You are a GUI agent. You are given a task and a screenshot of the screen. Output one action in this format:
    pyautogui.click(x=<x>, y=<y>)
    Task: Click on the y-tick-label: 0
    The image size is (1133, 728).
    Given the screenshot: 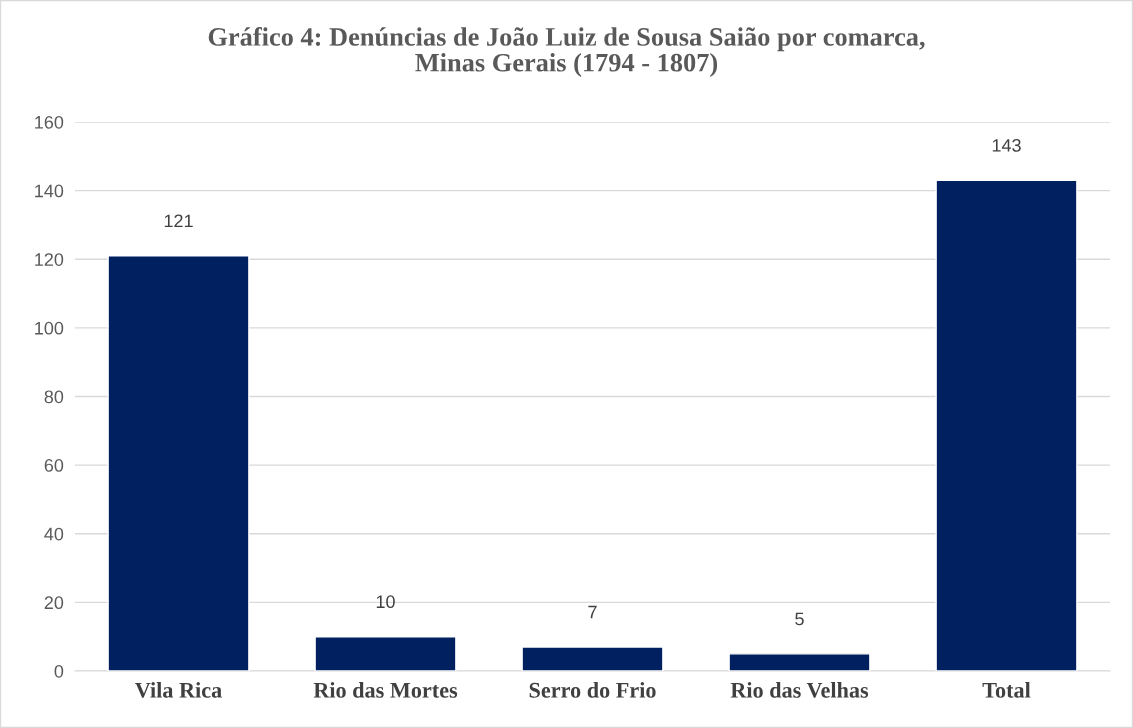 What is the action you would take?
    pyautogui.click(x=59, y=671)
    